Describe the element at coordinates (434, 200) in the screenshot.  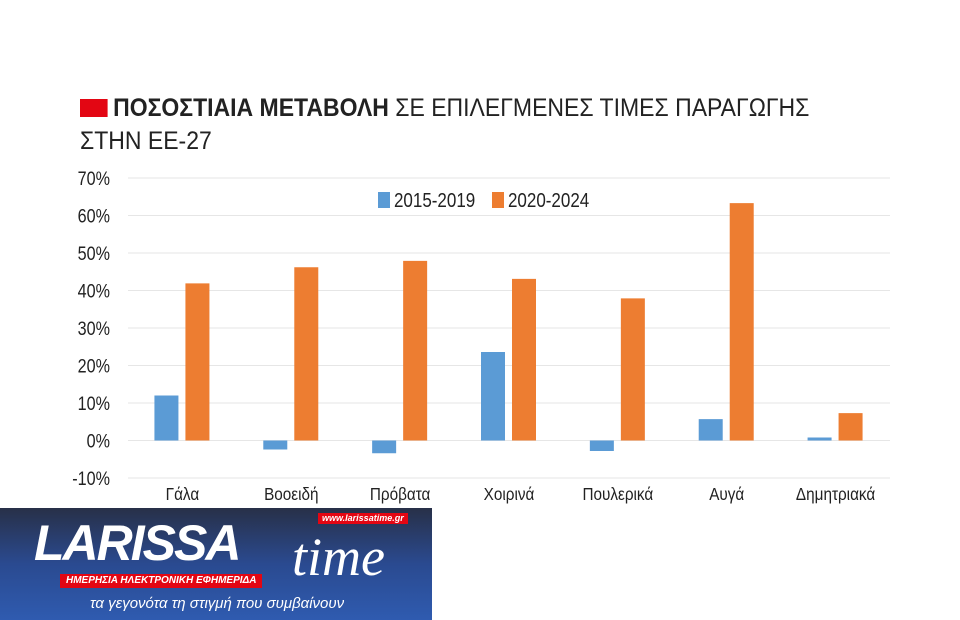
I see `legend-label: 2015-2019` at that location.